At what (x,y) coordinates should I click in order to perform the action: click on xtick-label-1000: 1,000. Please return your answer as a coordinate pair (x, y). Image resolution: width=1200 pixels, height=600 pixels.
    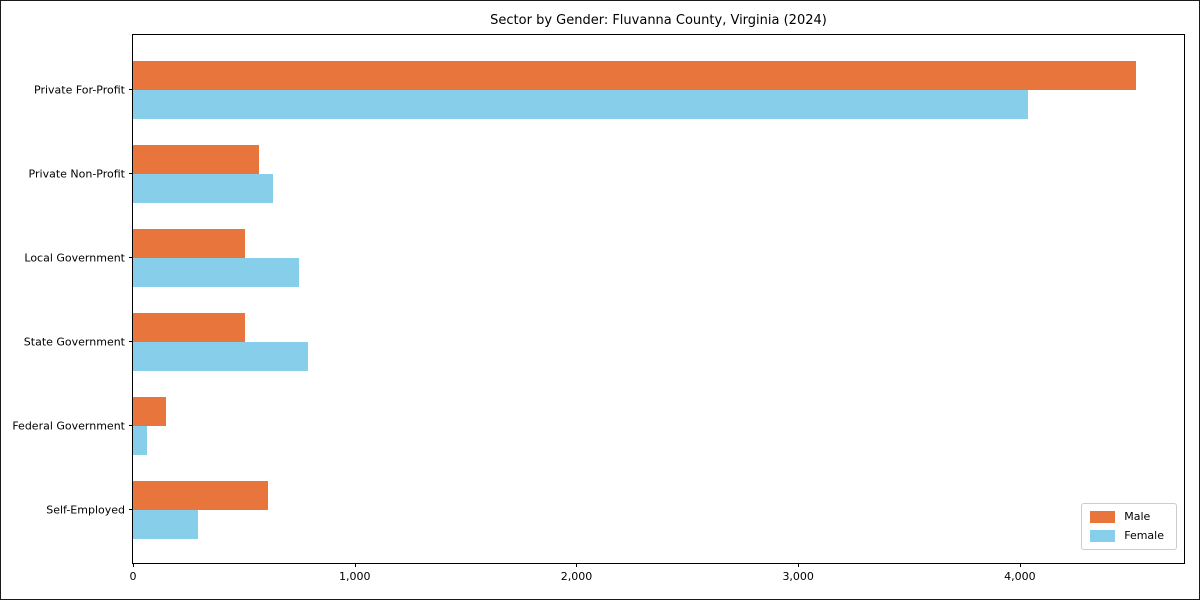
    Looking at the image, I should click on (354, 576).